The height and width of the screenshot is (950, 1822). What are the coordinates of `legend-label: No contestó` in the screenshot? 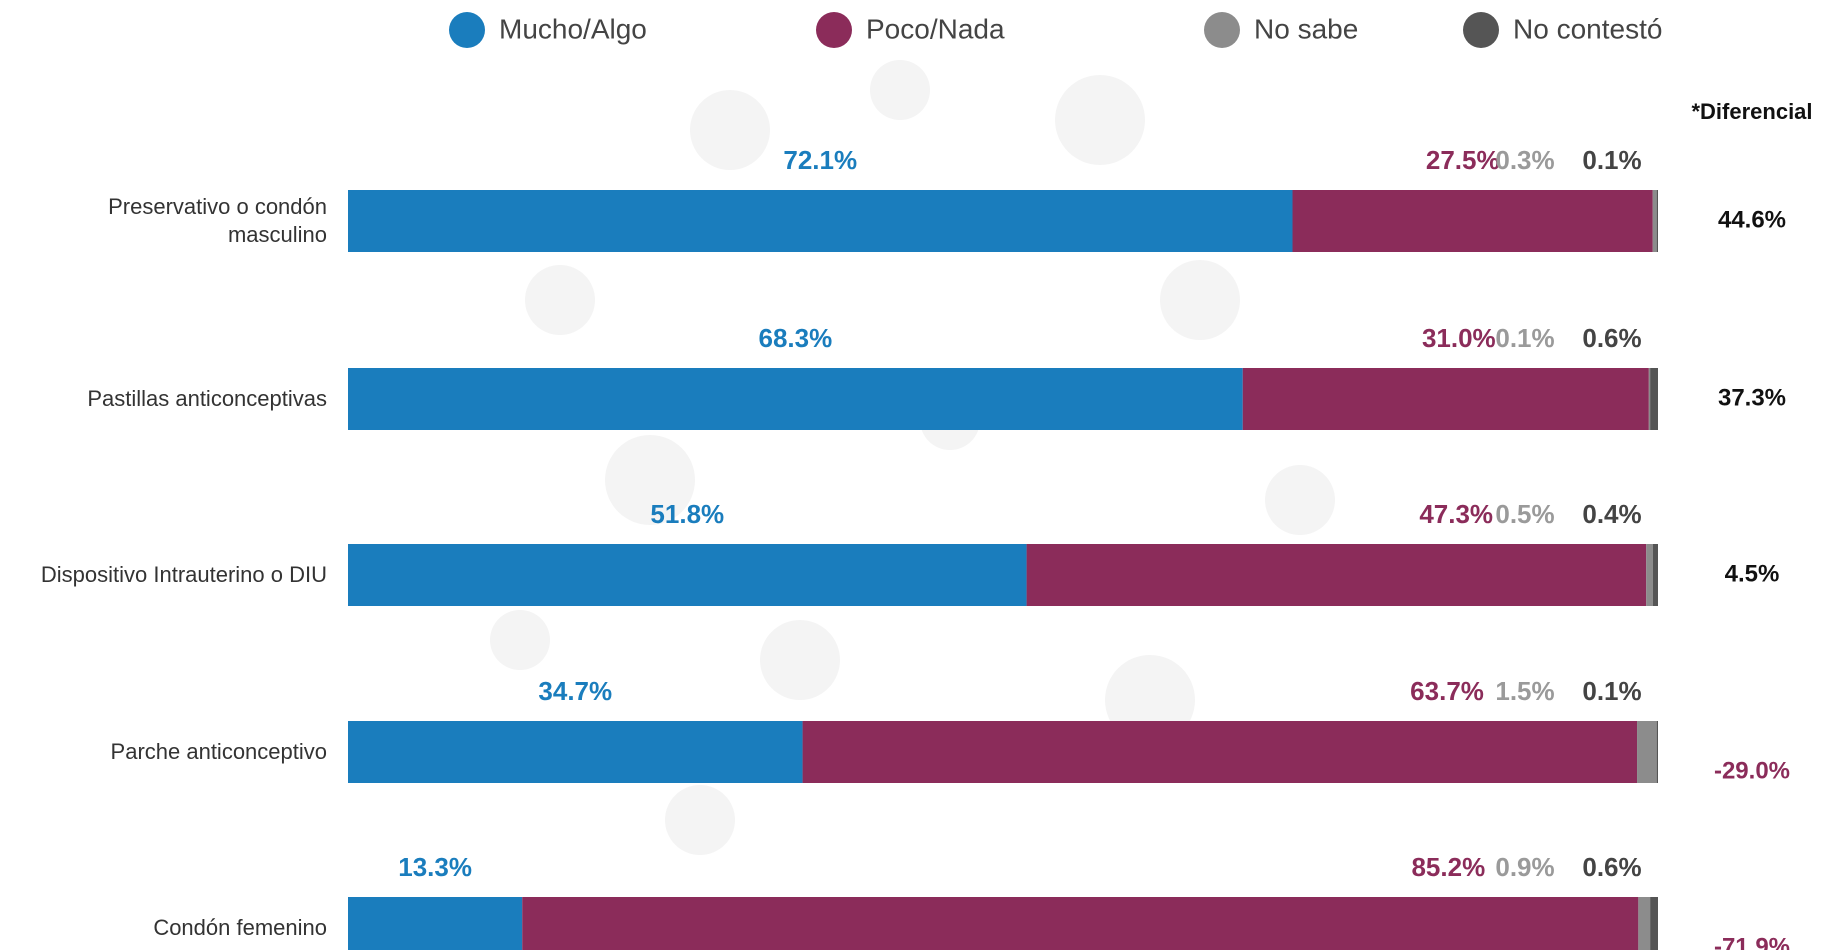 It's located at (1587, 28).